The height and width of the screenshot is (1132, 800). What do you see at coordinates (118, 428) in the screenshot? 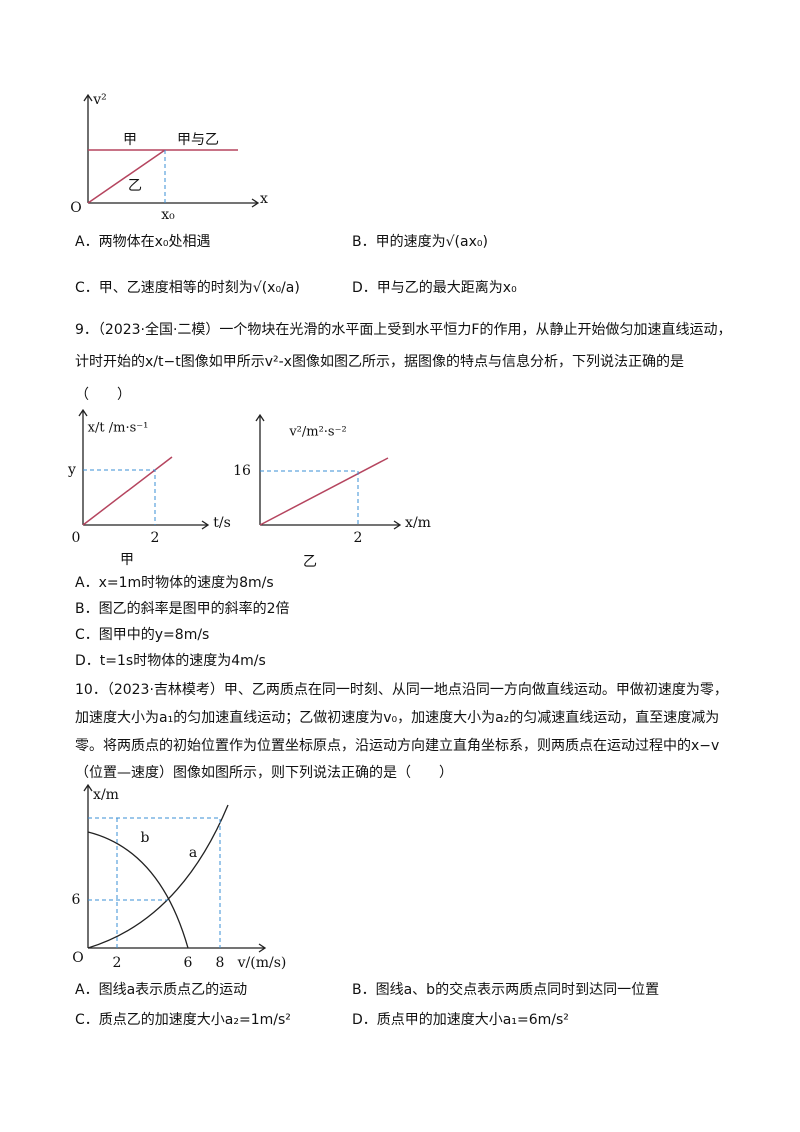
I see `label: x/t /m·s⁻¹` at bounding box center [118, 428].